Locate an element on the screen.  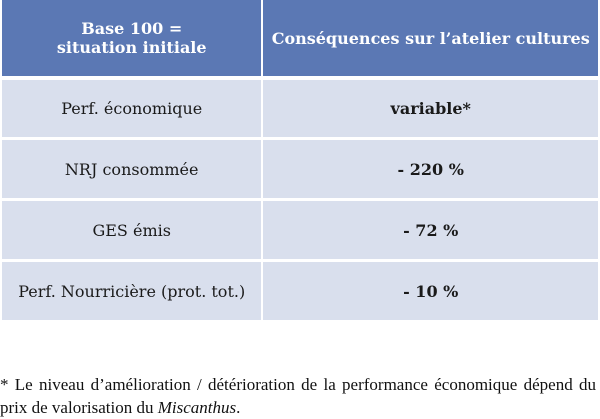
table-row: NRJ consommée - 220 % is located at coordinates (300, 167).